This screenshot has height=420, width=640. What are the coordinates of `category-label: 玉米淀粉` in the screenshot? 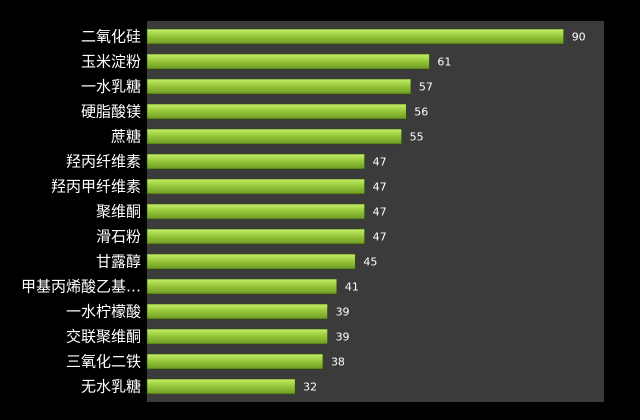 It's located at (111, 62).